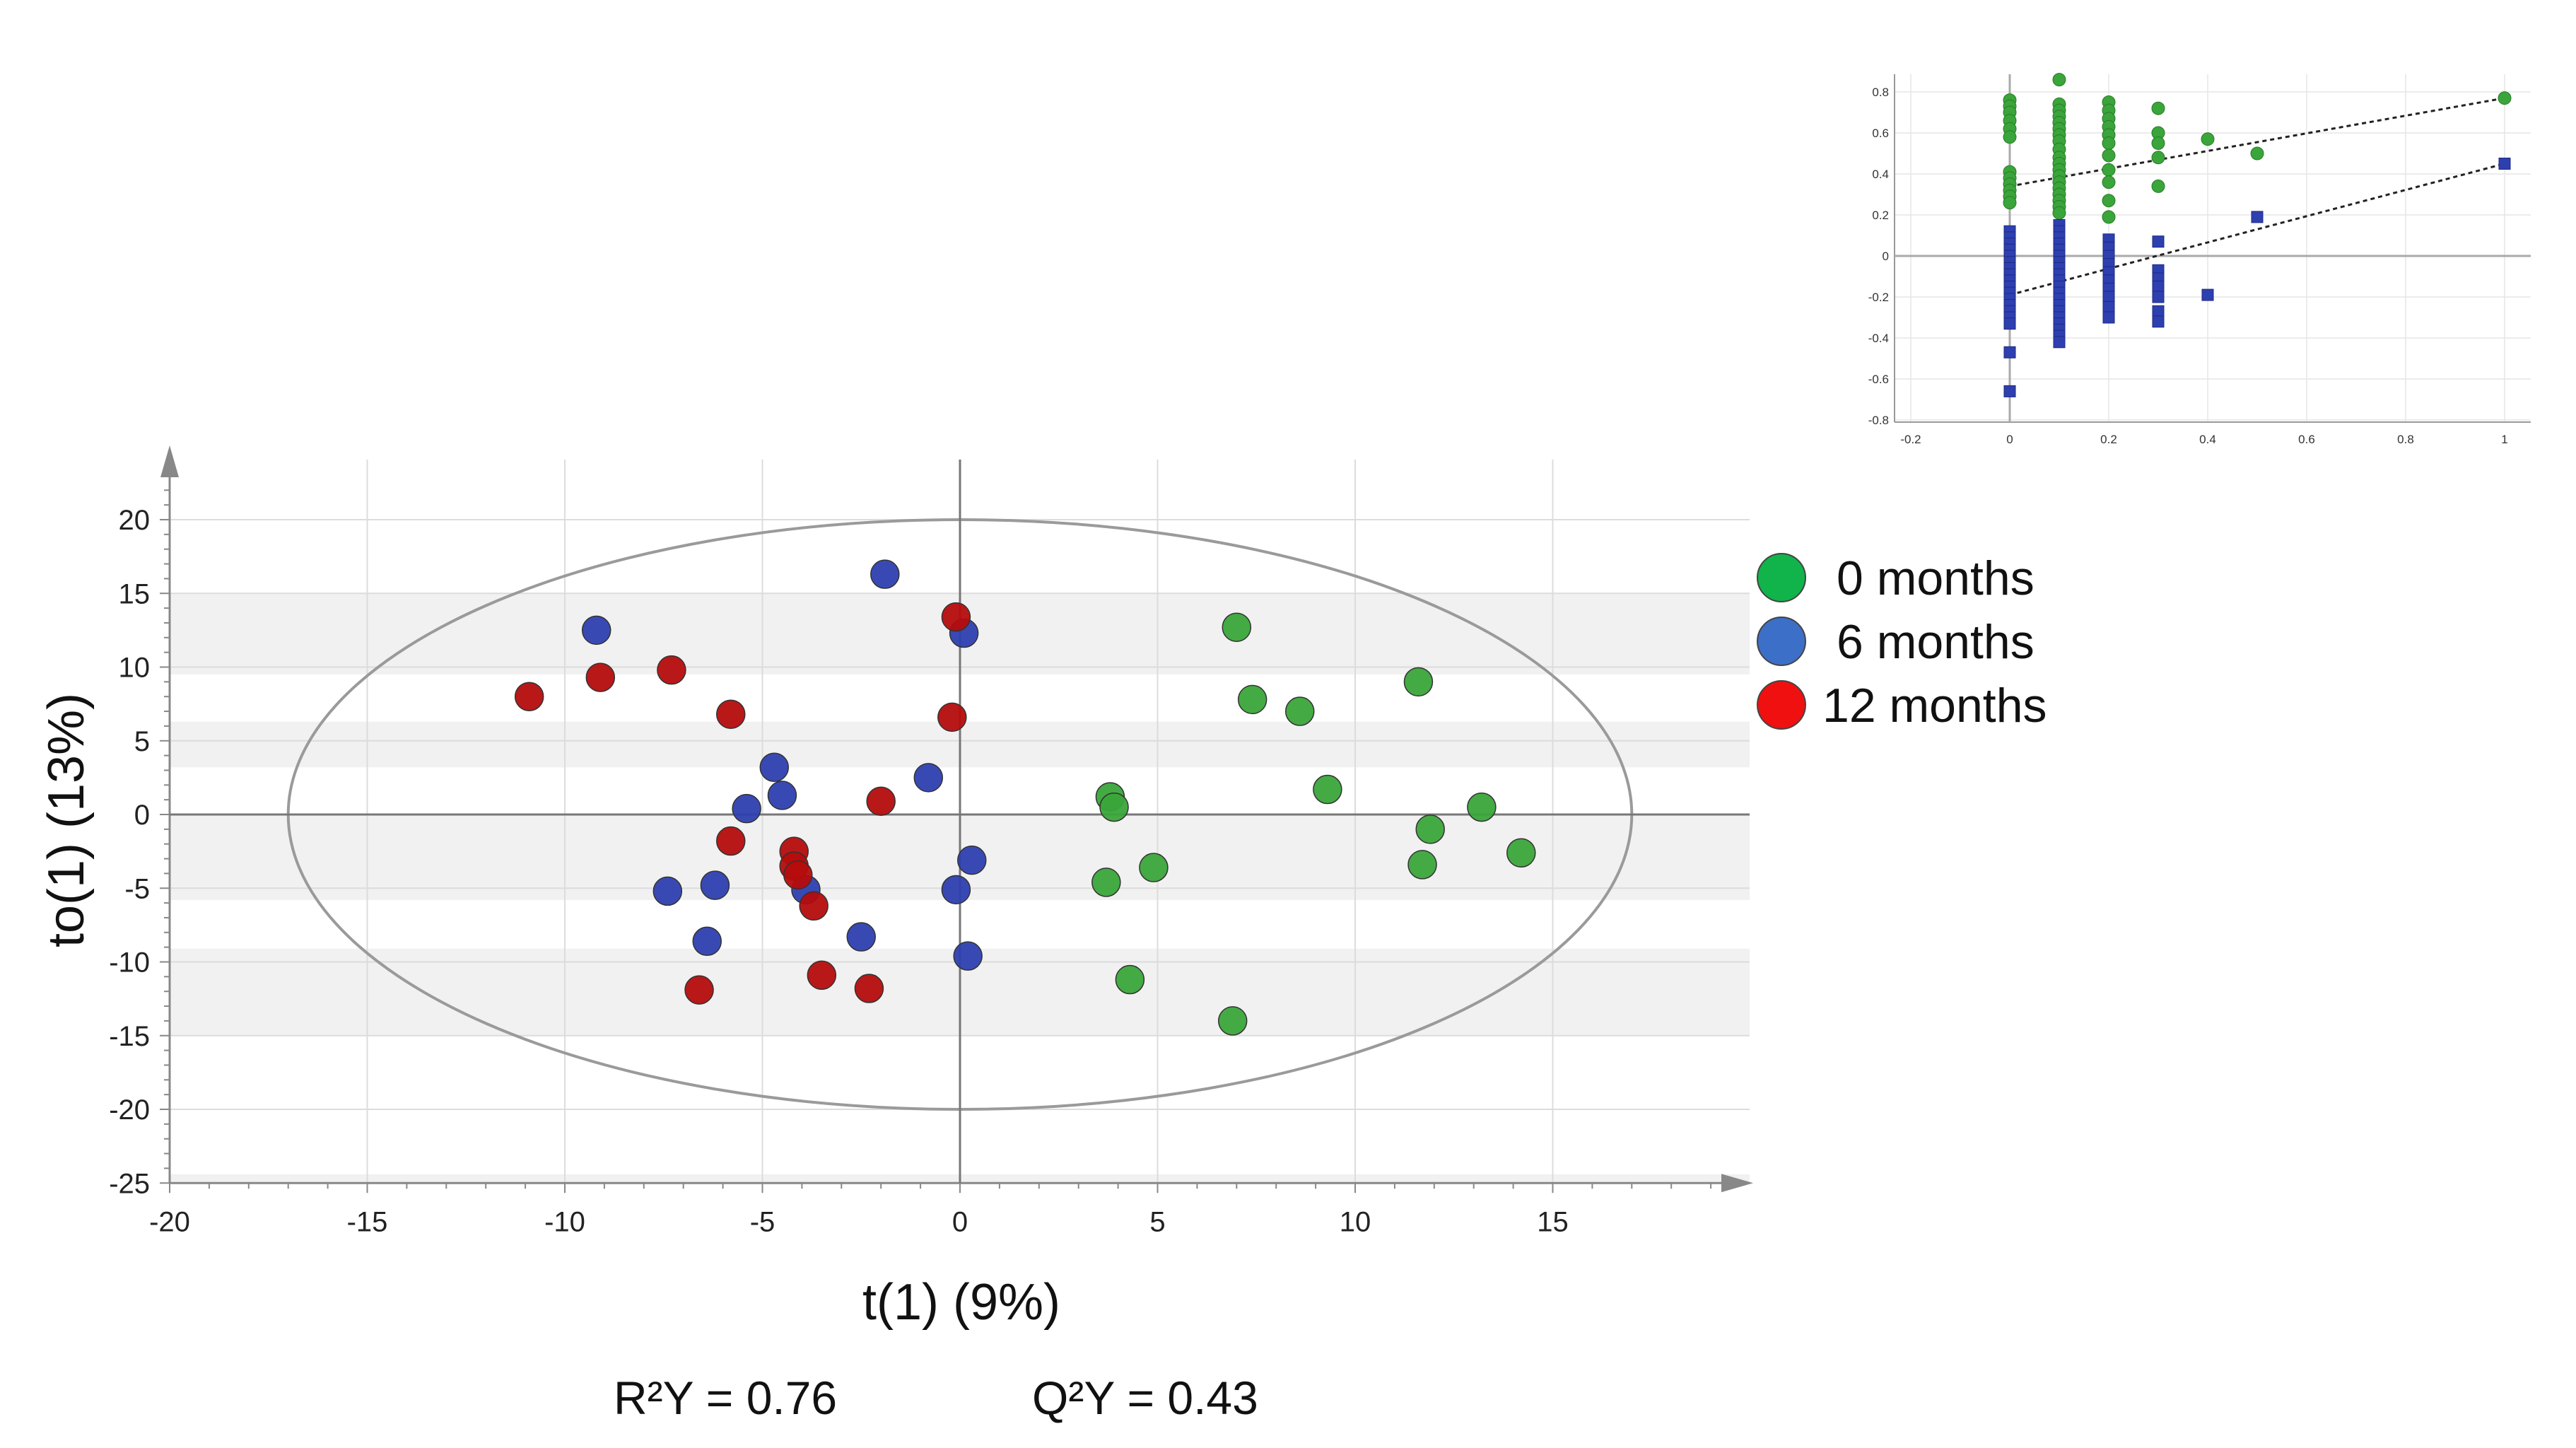  I want to click on inset-y-tick-label: 0.2, so click(1881, 215).